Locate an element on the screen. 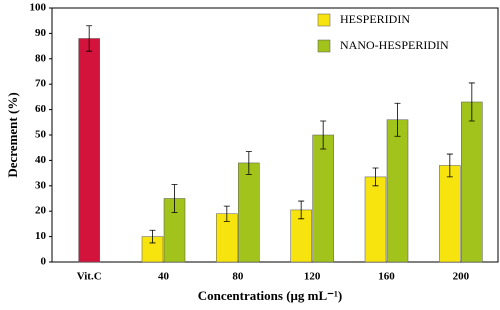  legend-label: HESPERIDIN is located at coordinates (375, 19).